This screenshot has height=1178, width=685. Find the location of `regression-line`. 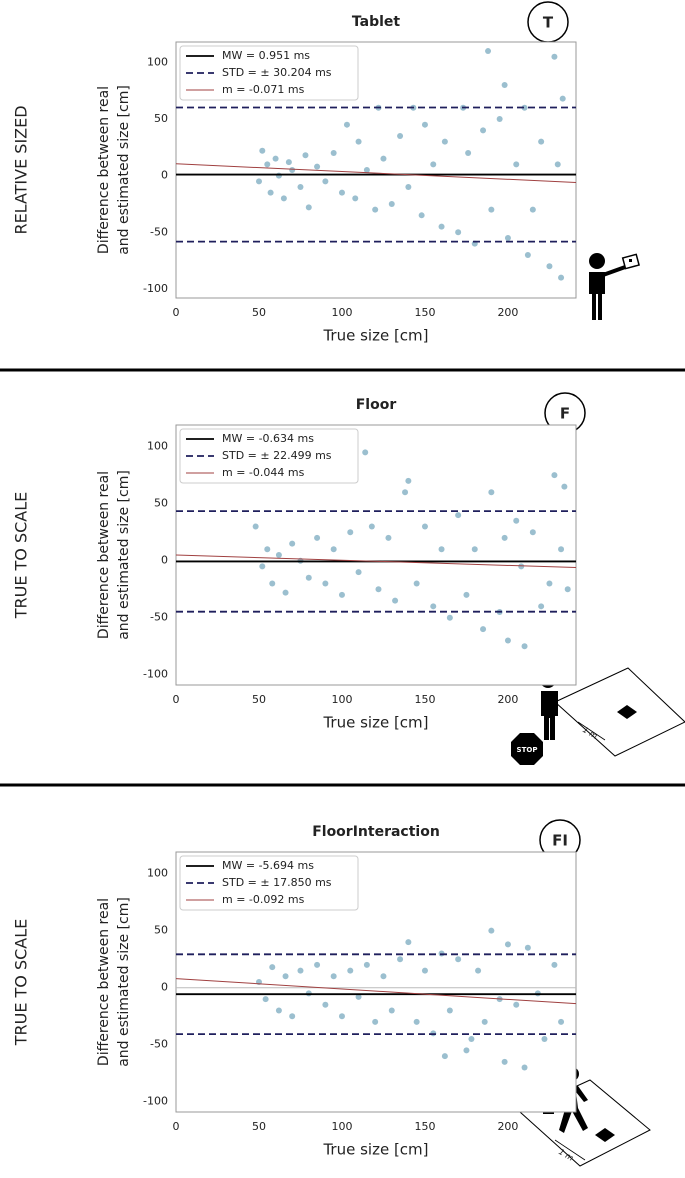

regression-line is located at coordinates (376, 561).